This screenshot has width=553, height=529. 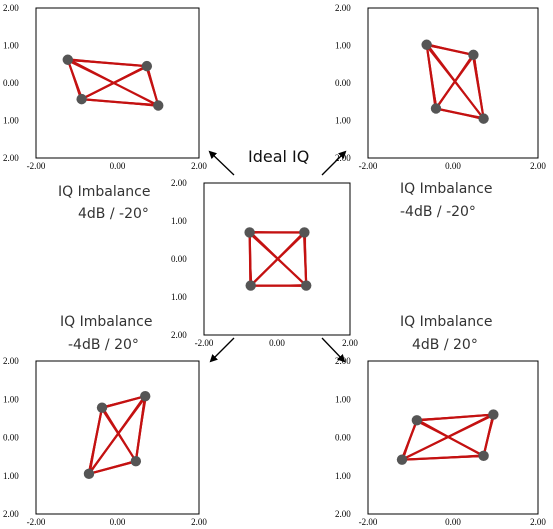 I want to click on caption-bottom-right: IQ Imbalance 4dB / 20°, so click(x=446, y=333).